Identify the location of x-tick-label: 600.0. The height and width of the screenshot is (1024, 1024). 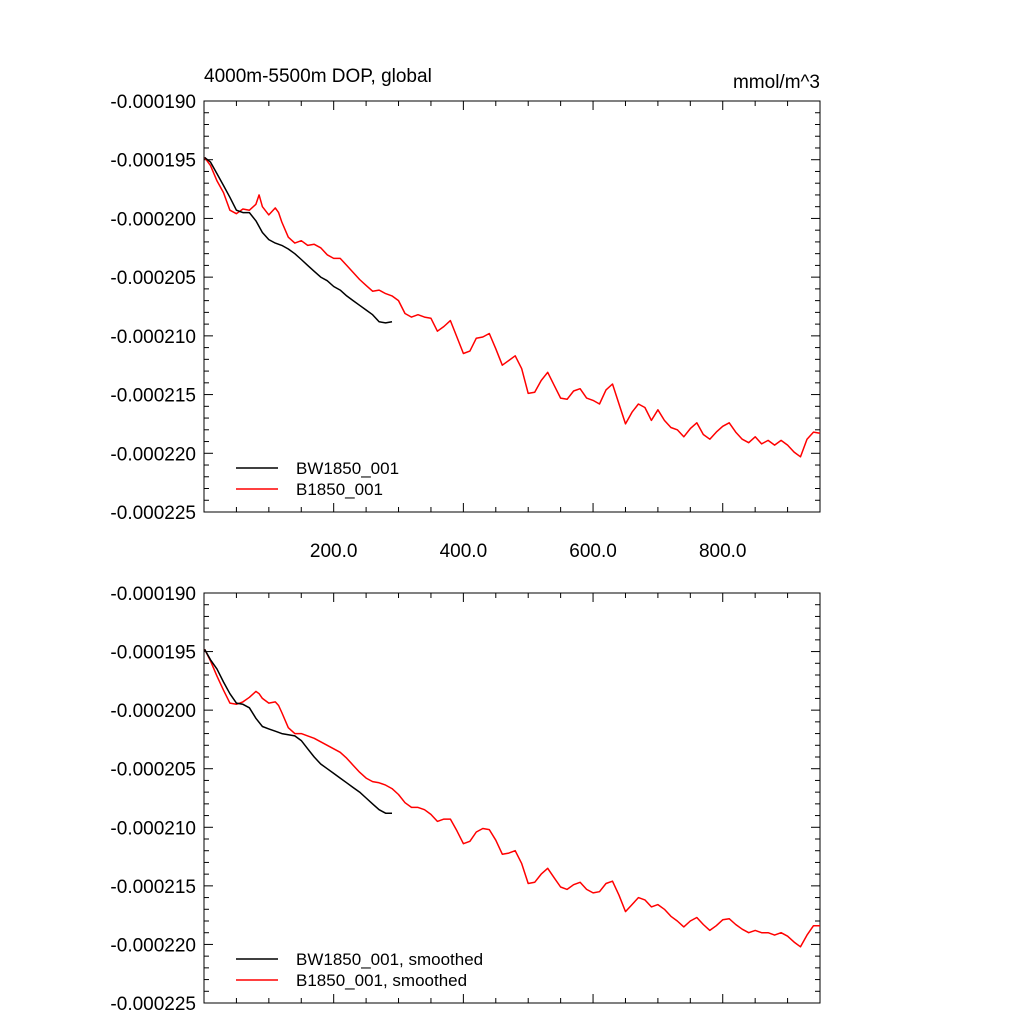
(593, 551).